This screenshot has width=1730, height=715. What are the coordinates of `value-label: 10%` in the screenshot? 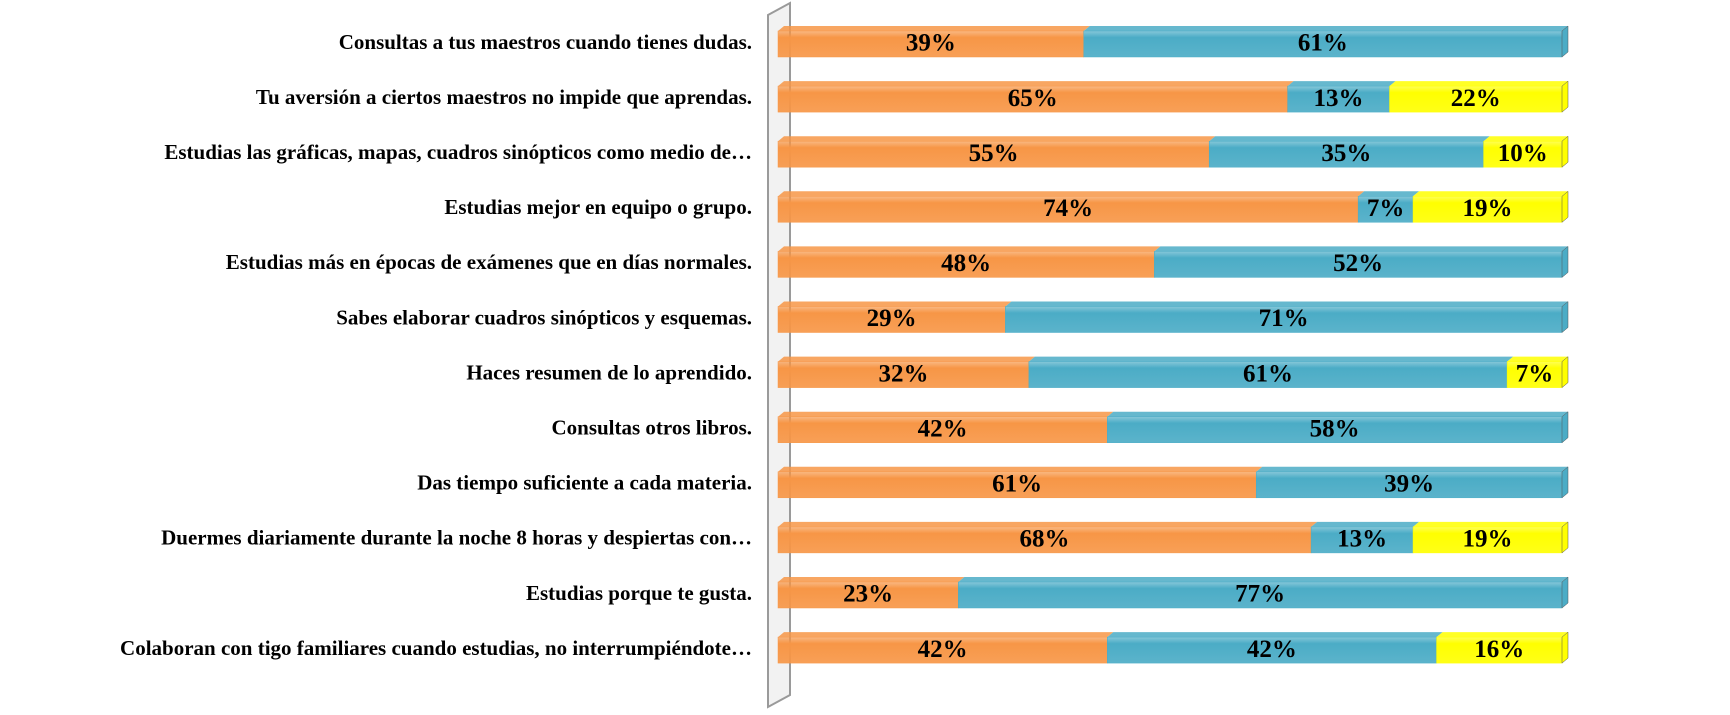 It's located at (1523, 153).